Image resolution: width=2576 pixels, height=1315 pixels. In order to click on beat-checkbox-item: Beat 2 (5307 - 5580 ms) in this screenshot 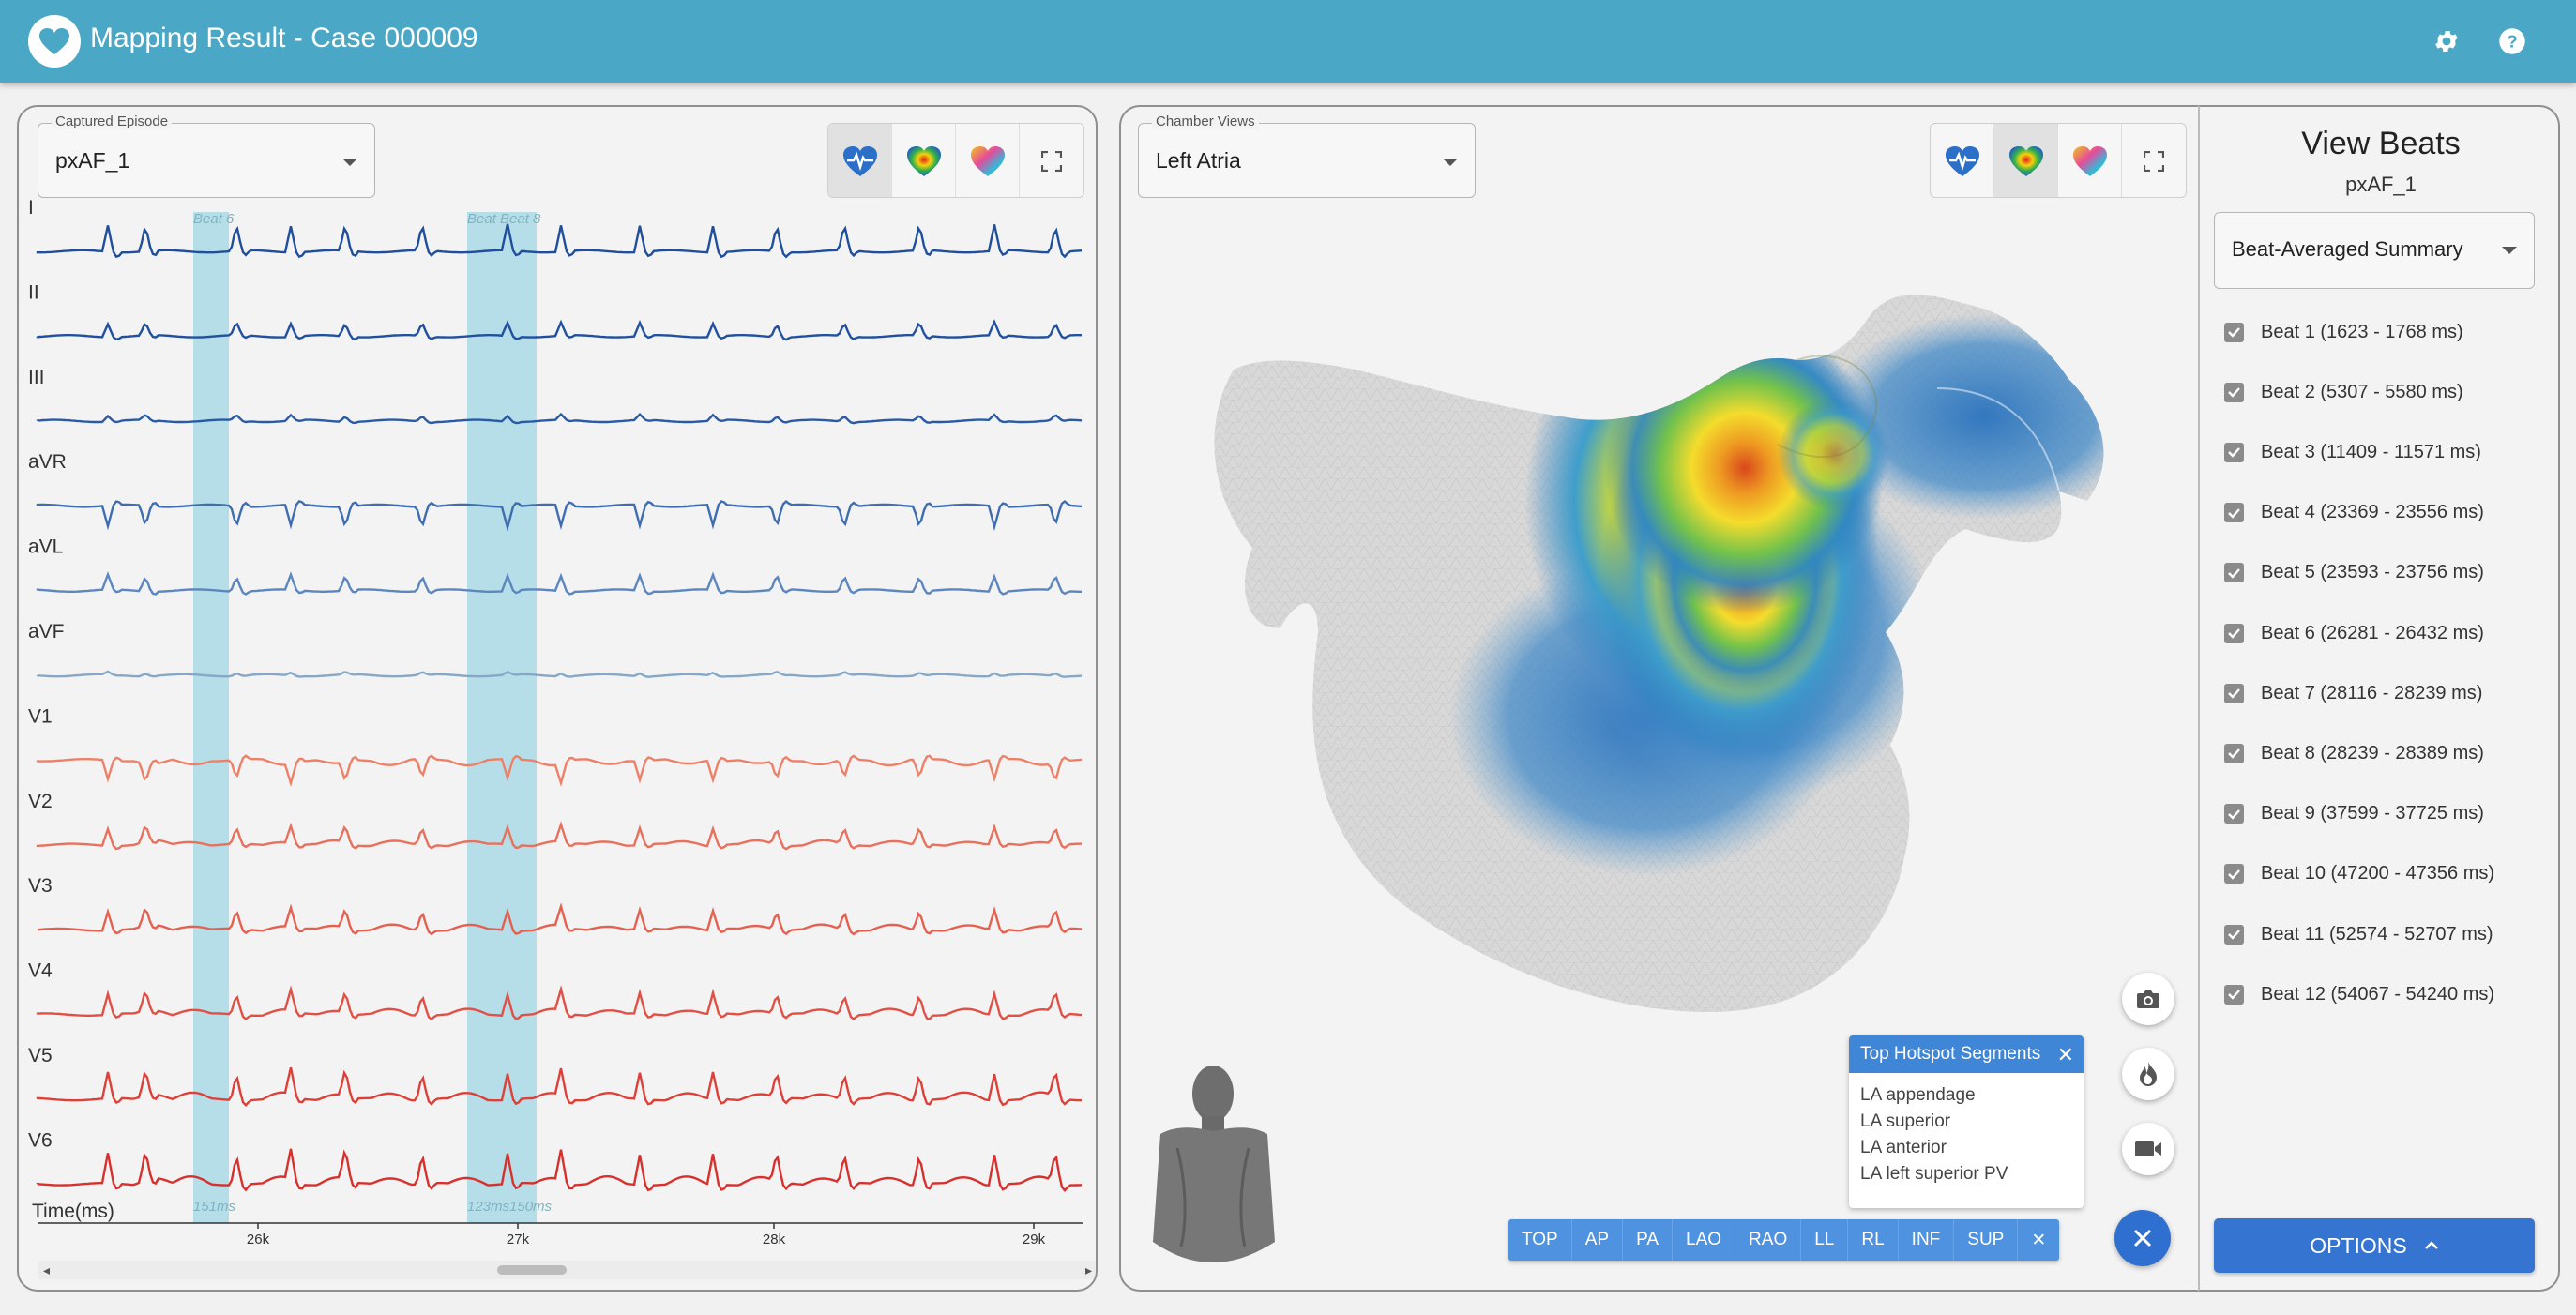, I will do `click(2343, 392)`.